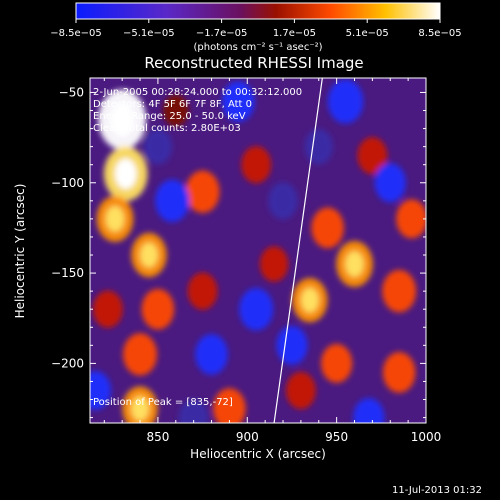  I want to click on colorbar-unit-label: (photons cm⁻² s⁻¹ asec⁻²), so click(257, 47).